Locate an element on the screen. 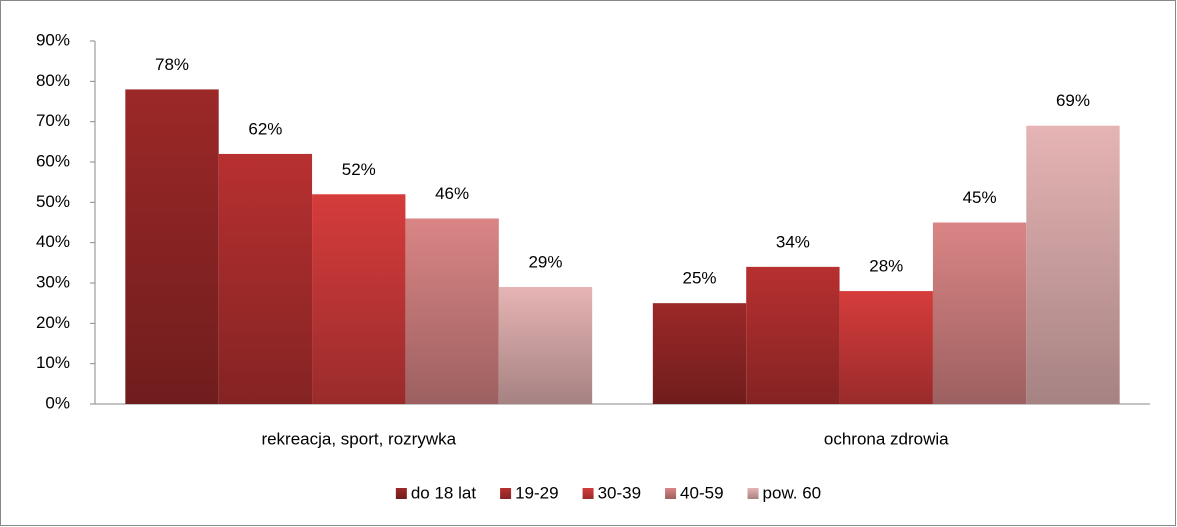  value-label: 29% is located at coordinates (545, 262).